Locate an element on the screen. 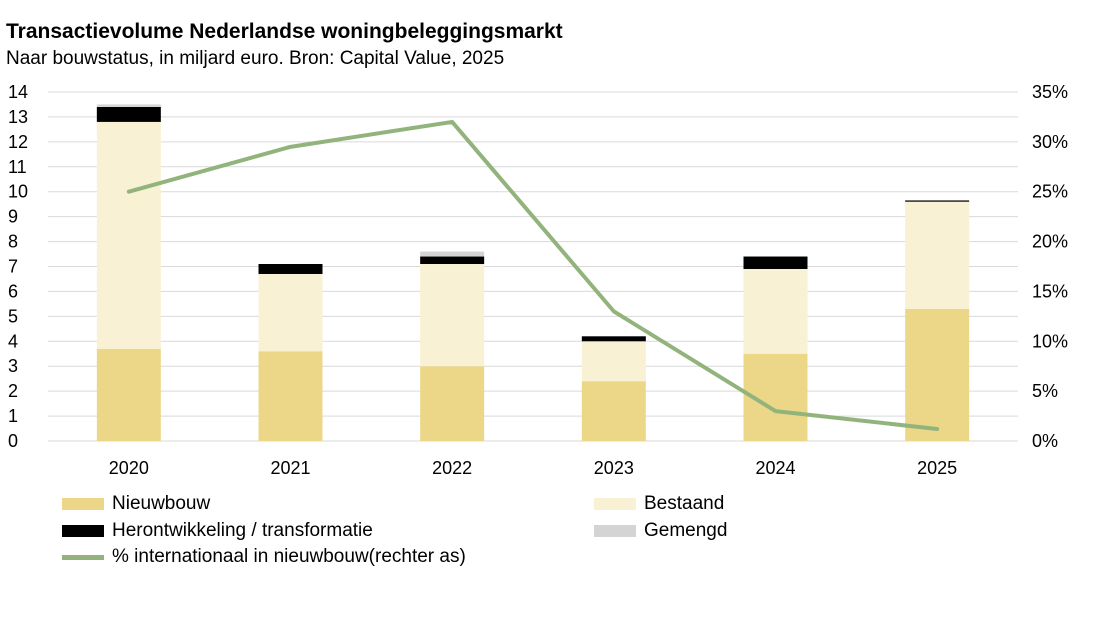 The height and width of the screenshot is (621, 1104). y2-tick-label: 35% is located at coordinates (1050, 92).